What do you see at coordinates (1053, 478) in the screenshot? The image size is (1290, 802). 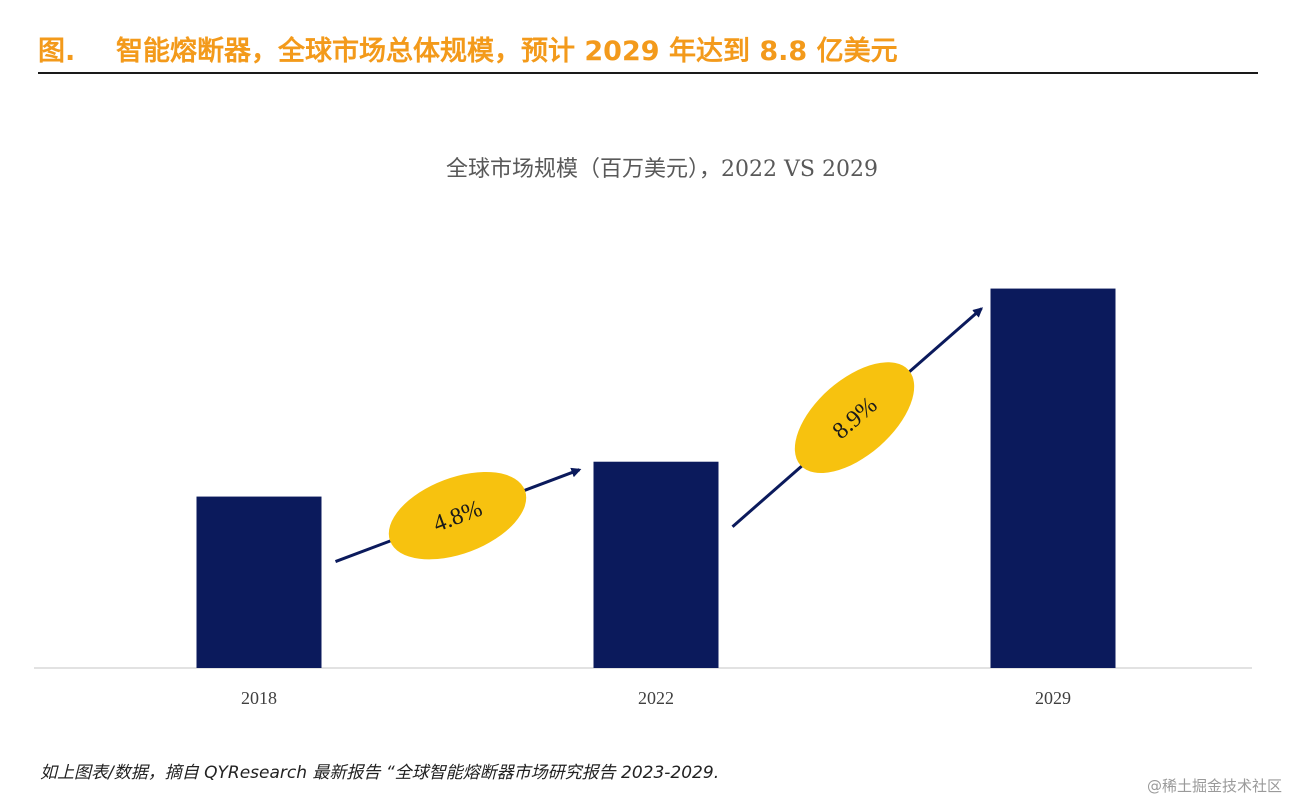 I see `bar-2029` at bounding box center [1053, 478].